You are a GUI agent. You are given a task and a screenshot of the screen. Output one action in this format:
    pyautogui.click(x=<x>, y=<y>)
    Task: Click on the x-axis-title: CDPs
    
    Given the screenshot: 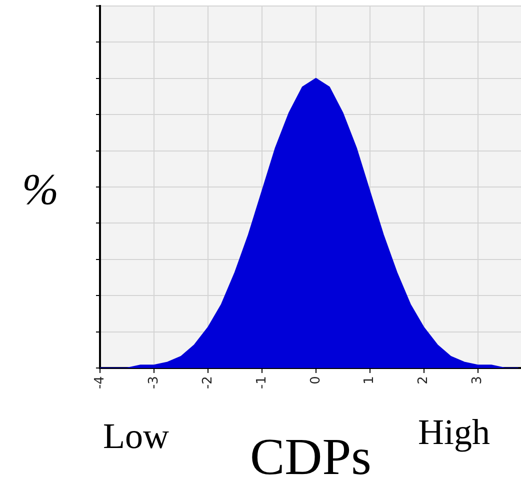 What is the action you would take?
    pyautogui.click(x=311, y=457)
    